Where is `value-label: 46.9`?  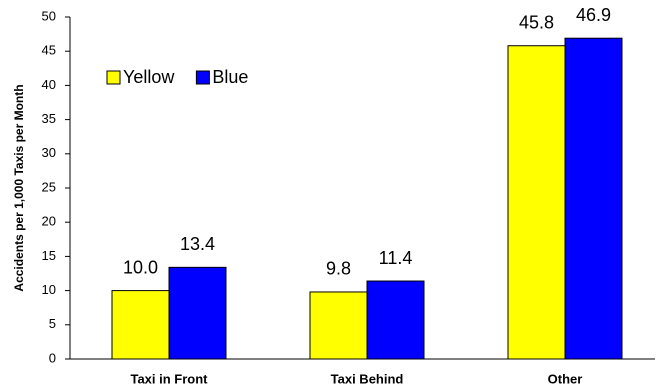 value-label: 46.9 is located at coordinates (593, 15).